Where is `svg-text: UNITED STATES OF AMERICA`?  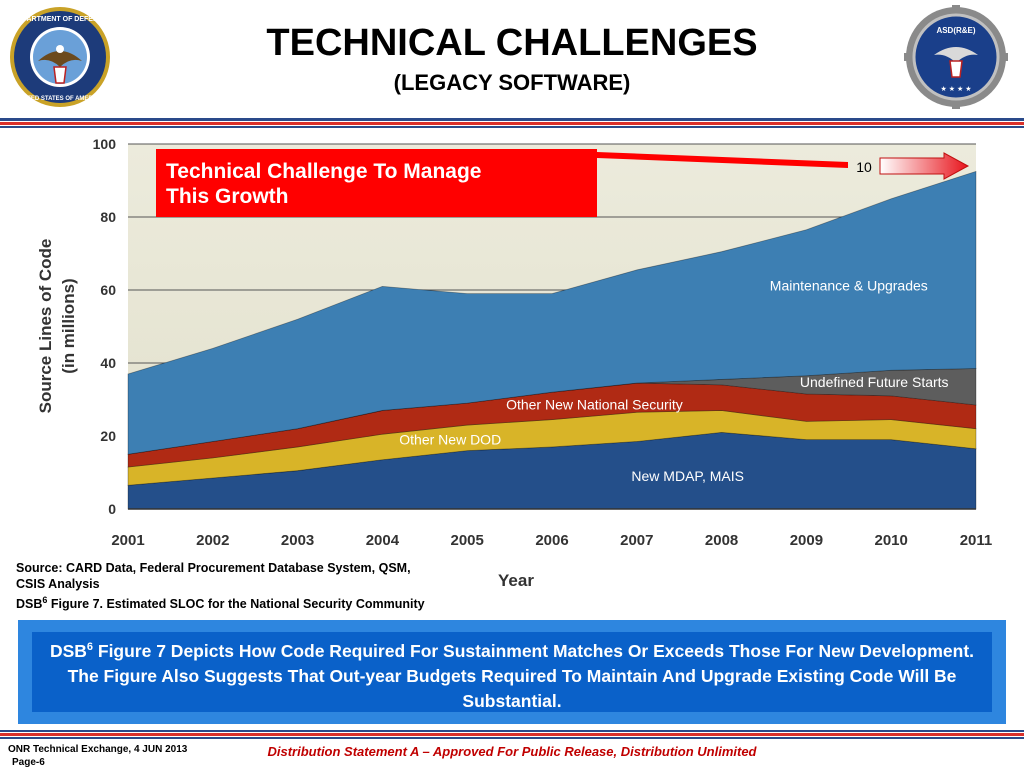
svg-text: UNITED STATES OF AMERICA is located at coordinates (60, 99).